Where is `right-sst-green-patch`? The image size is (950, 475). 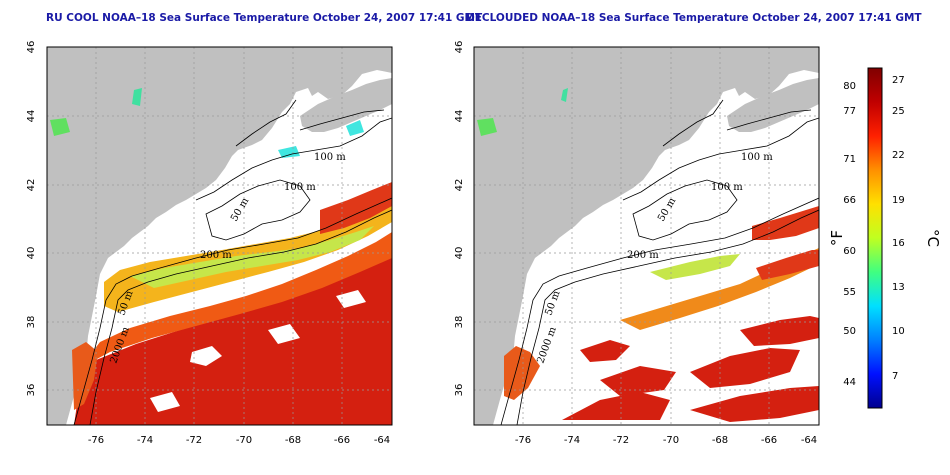
right-sst-green-patch is located at coordinates (487, 127).